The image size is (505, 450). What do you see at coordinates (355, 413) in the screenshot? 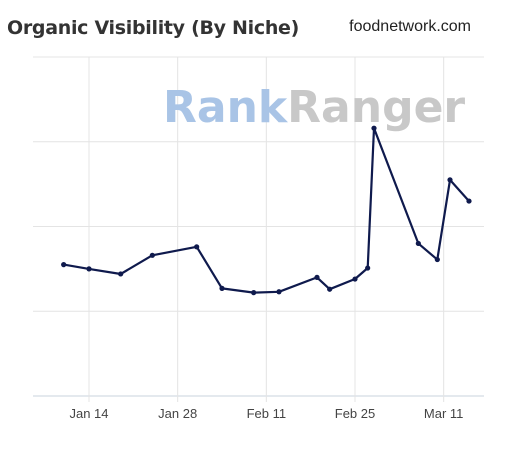
I see `x-tick-label: Feb 25` at bounding box center [355, 413].